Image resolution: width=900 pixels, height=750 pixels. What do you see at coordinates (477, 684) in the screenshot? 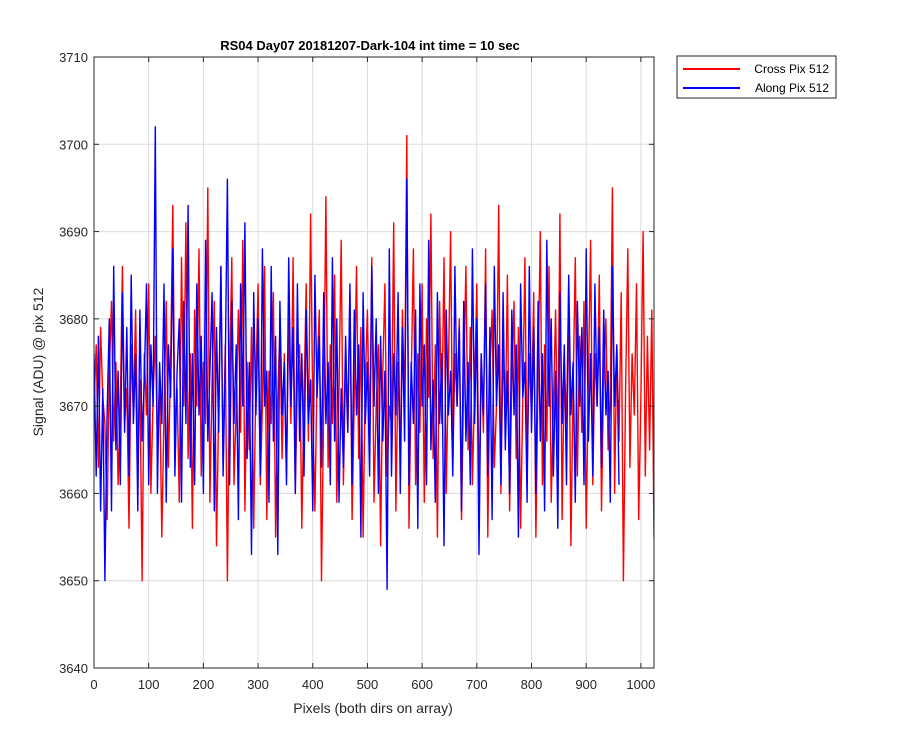
I see `x-tick-label: 700` at bounding box center [477, 684].